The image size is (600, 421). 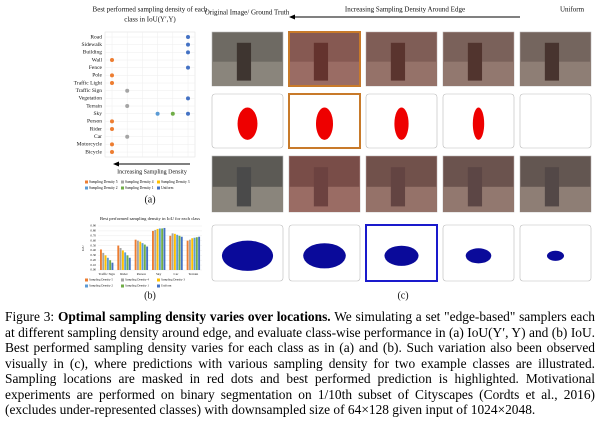 I want to click on panel-label: (c), so click(x=402, y=295).